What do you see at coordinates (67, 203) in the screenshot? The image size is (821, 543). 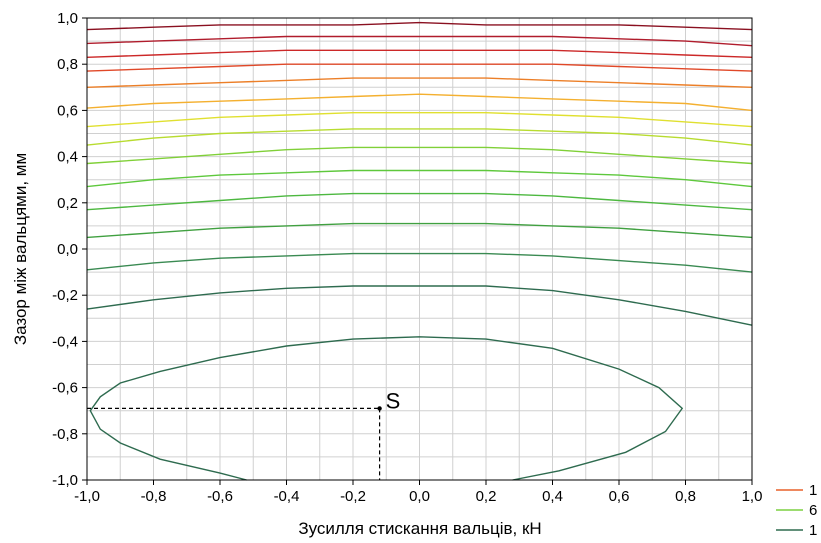 I see `y-tick-label: 0,2` at bounding box center [67, 203].